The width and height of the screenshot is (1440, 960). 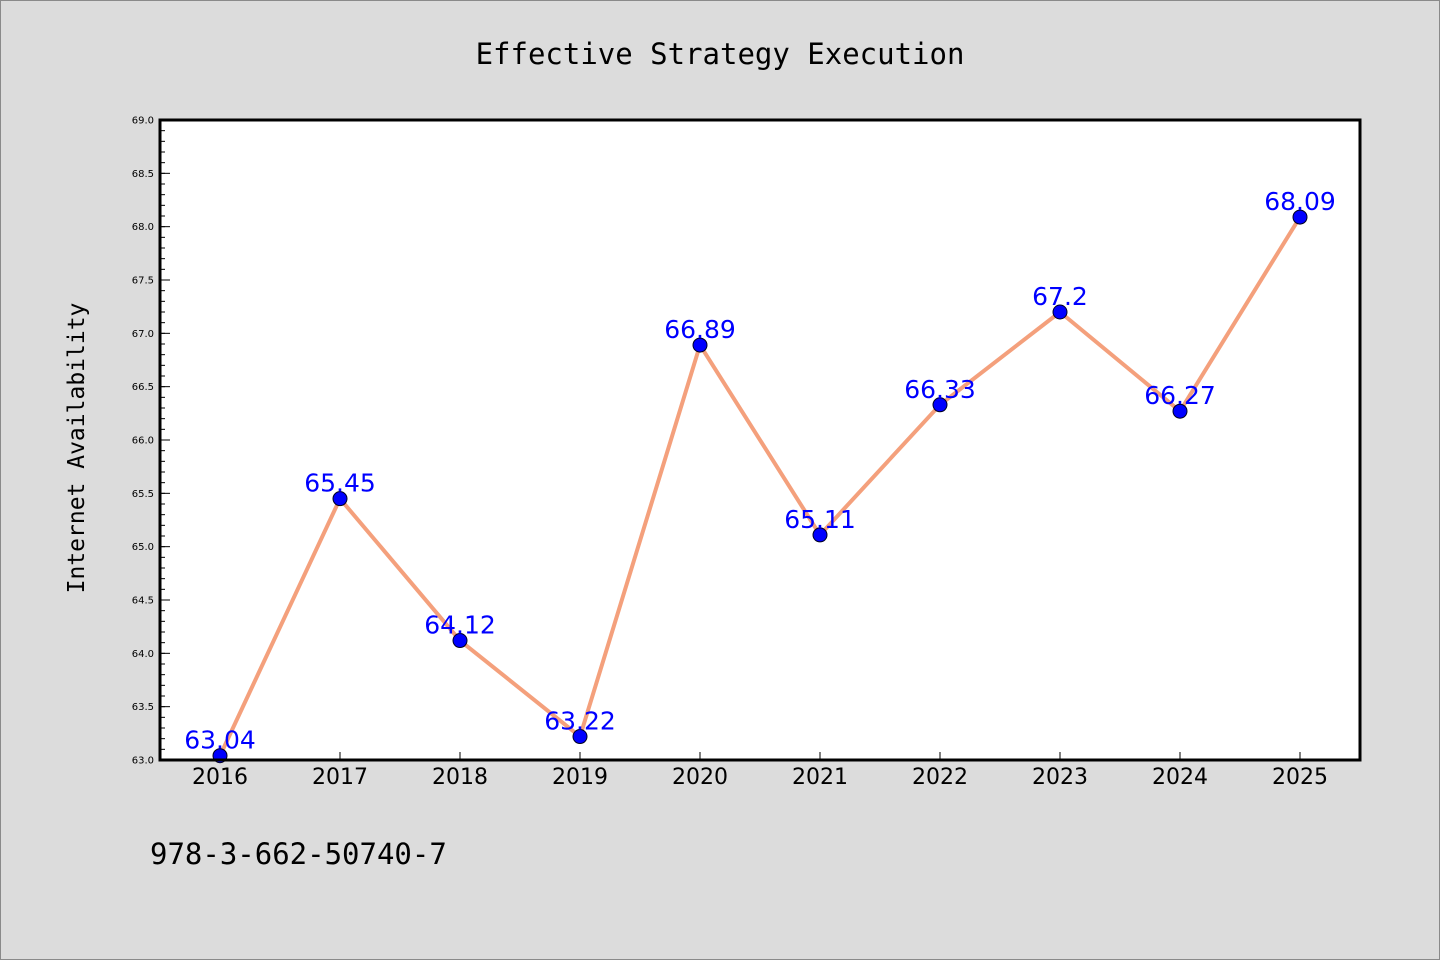 What do you see at coordinates (143, 387) in the screenshot?
I see `y-tick-label: 66.5` at bounding box center [143, 387].